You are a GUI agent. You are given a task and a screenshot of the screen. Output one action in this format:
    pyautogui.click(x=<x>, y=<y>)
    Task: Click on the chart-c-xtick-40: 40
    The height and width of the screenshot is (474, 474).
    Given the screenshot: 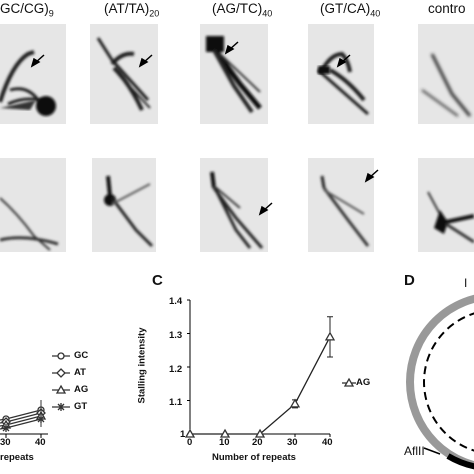 What is the action you would take?
    pyautogui.click(x=327, y=442)
    